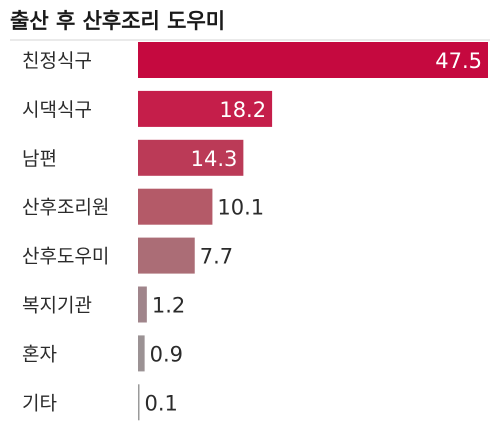 This screenshot has width=500, height=434. Describe the element at coordinates (168, 306) in the screenshot. I see `value-label-6: 1.2` at that location.